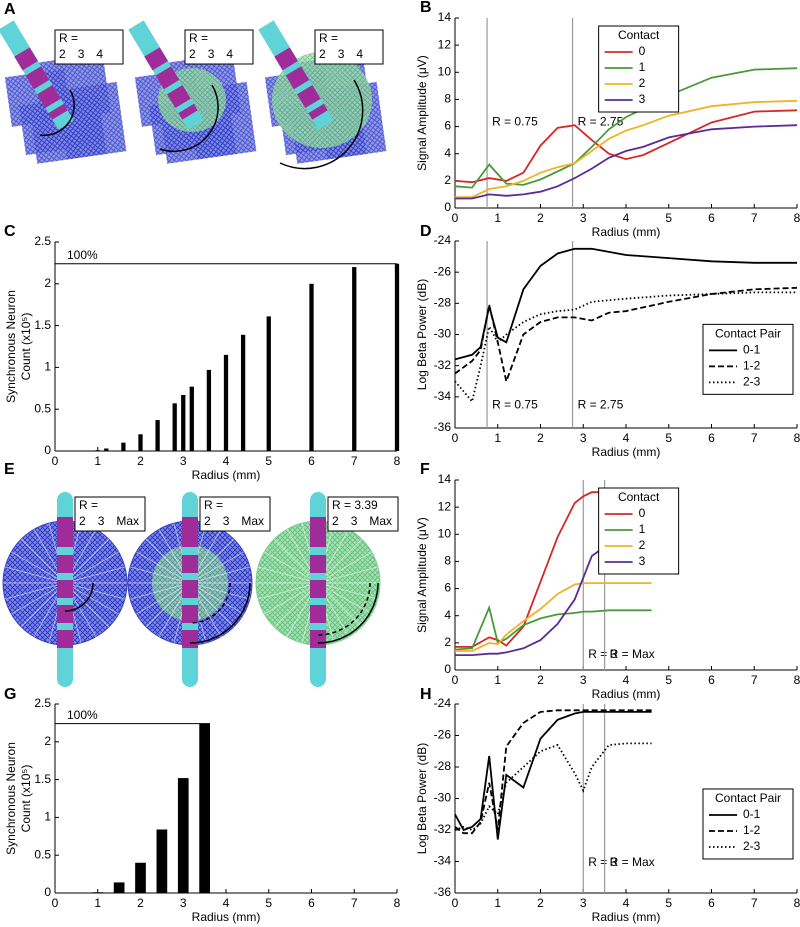  I want to click on legend-label: 1-2, so click(752, 366).